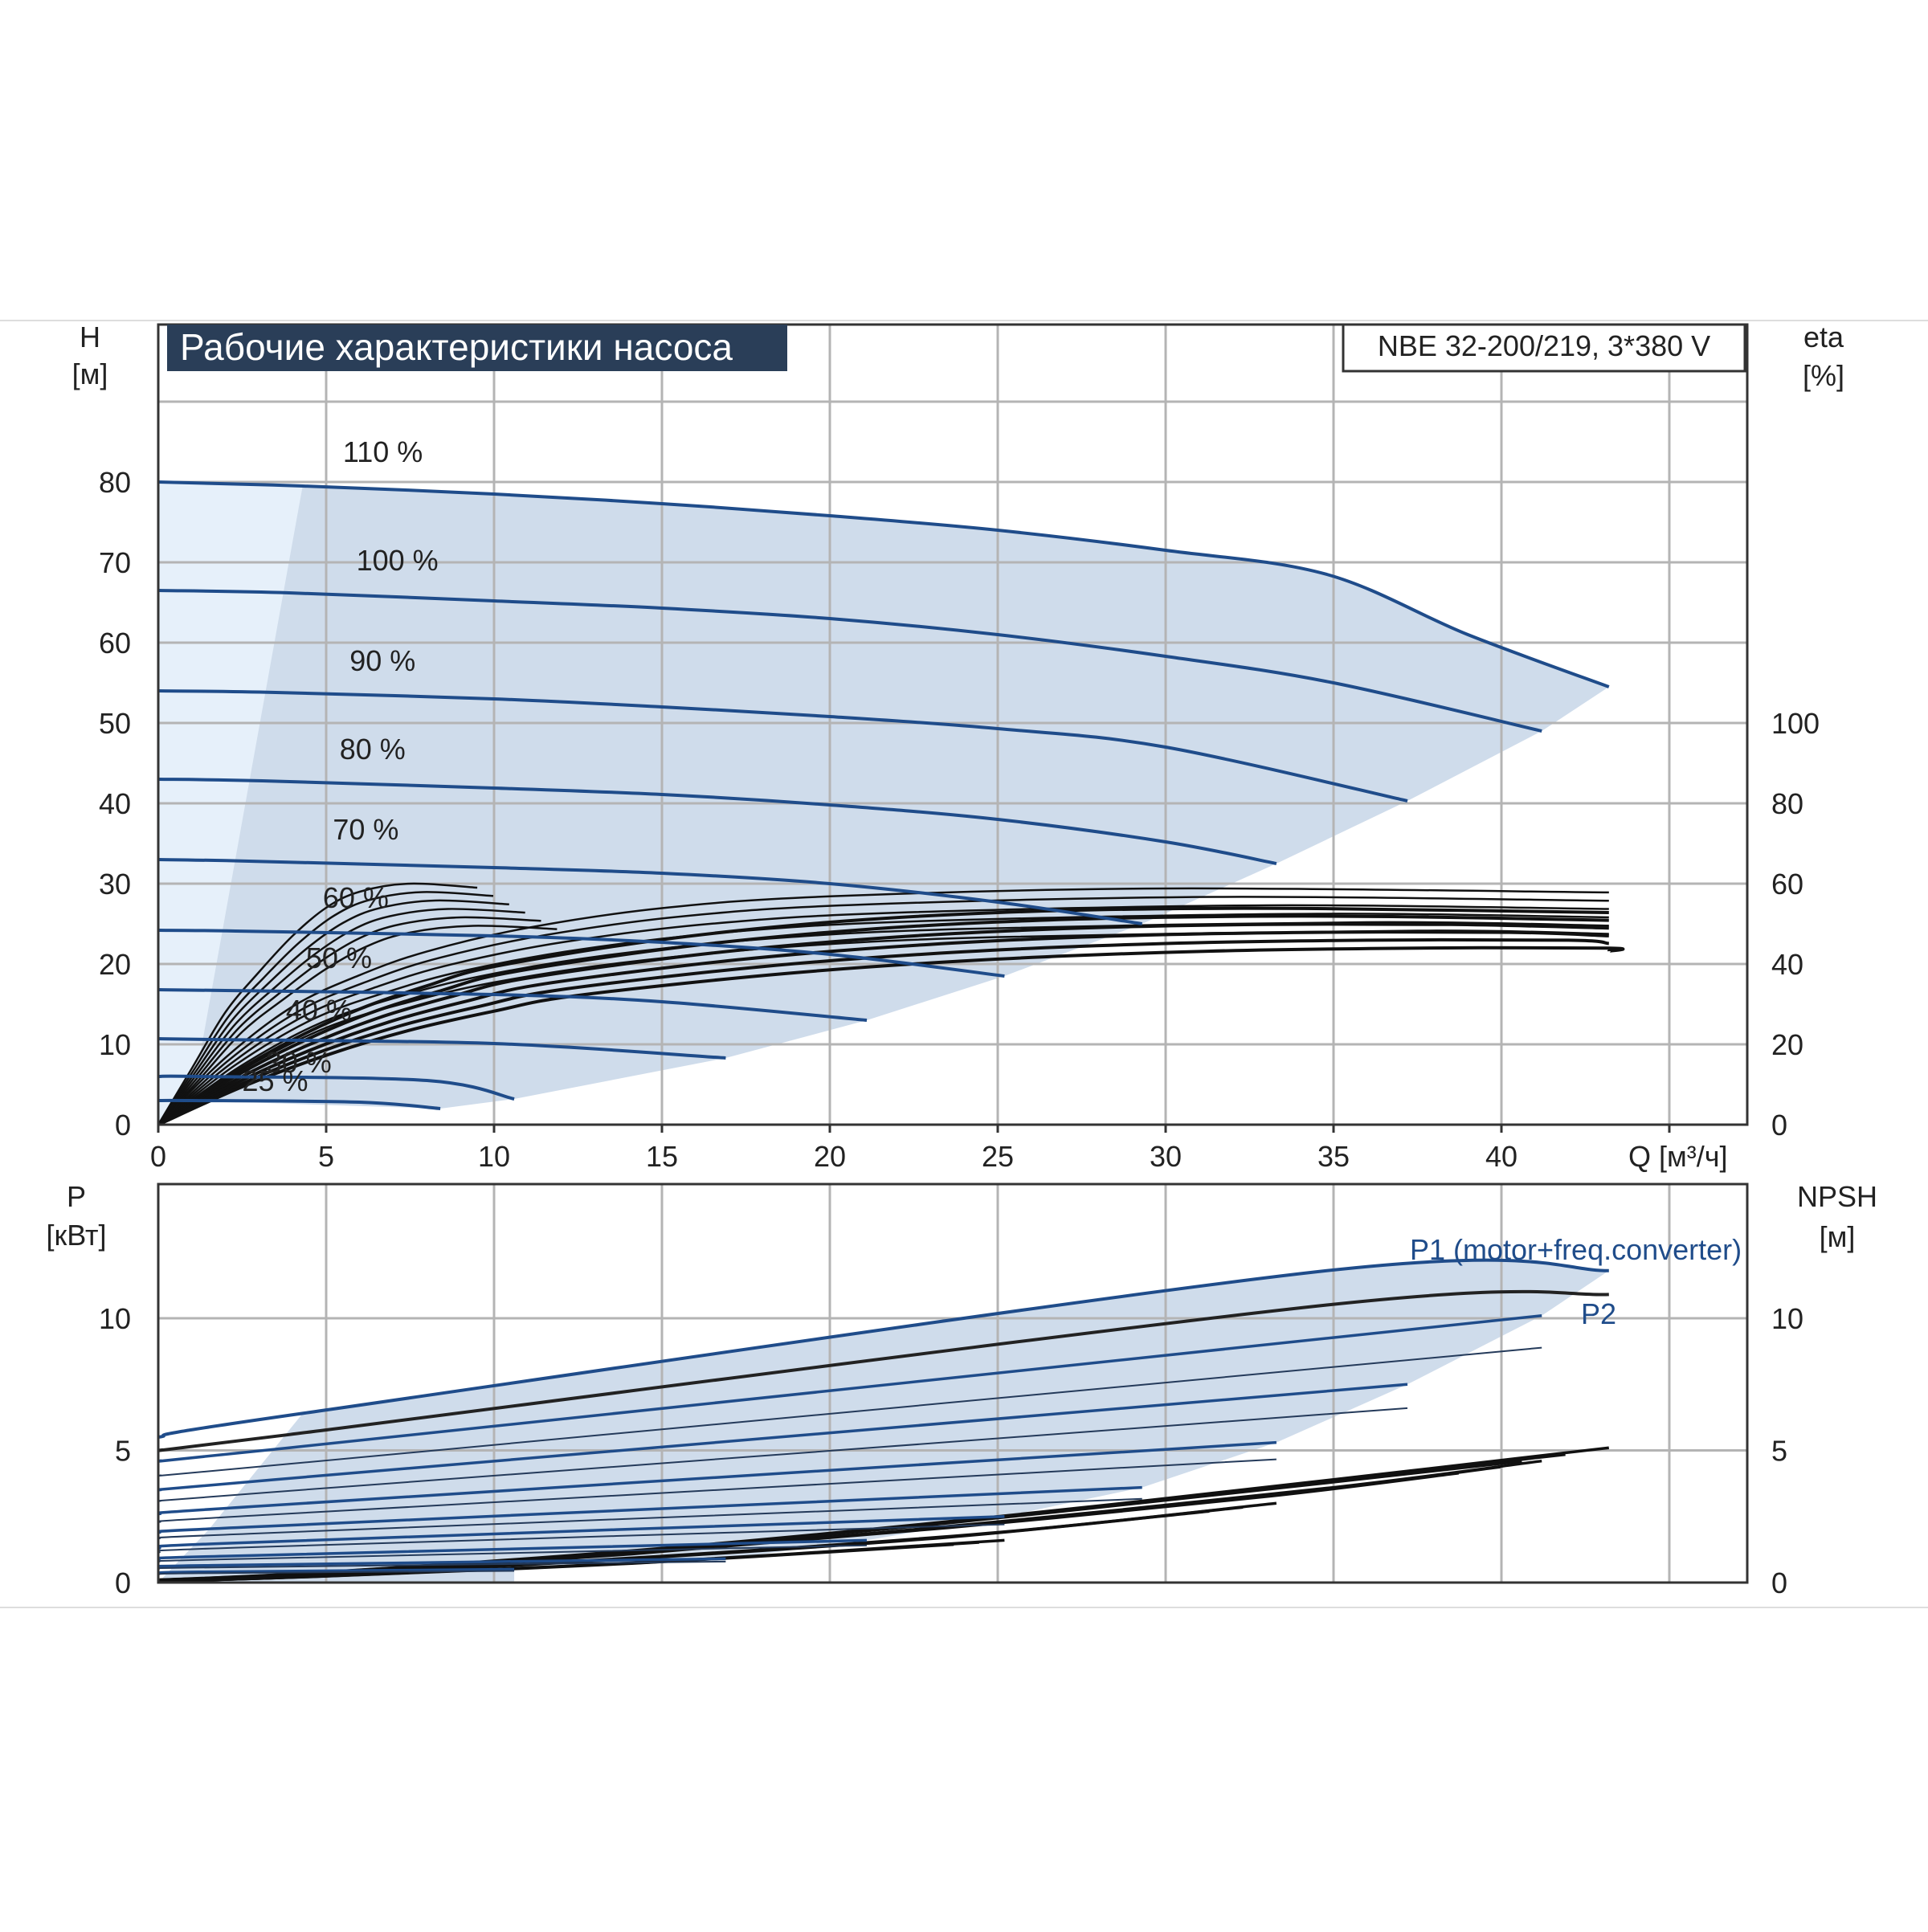 The width and height of the screenshot is (1928, 1932). I want to click on h-tick-30: 30, so click(115, 885).